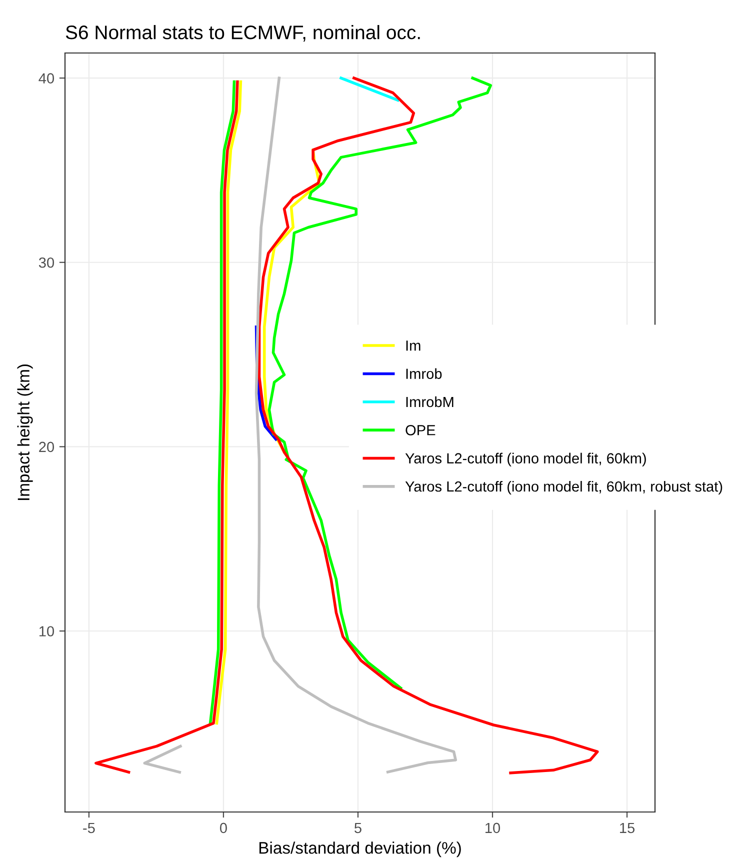  Describe the element at coordinates (413, 345) in the screenshot. I see `legend-label: Im` at that location.